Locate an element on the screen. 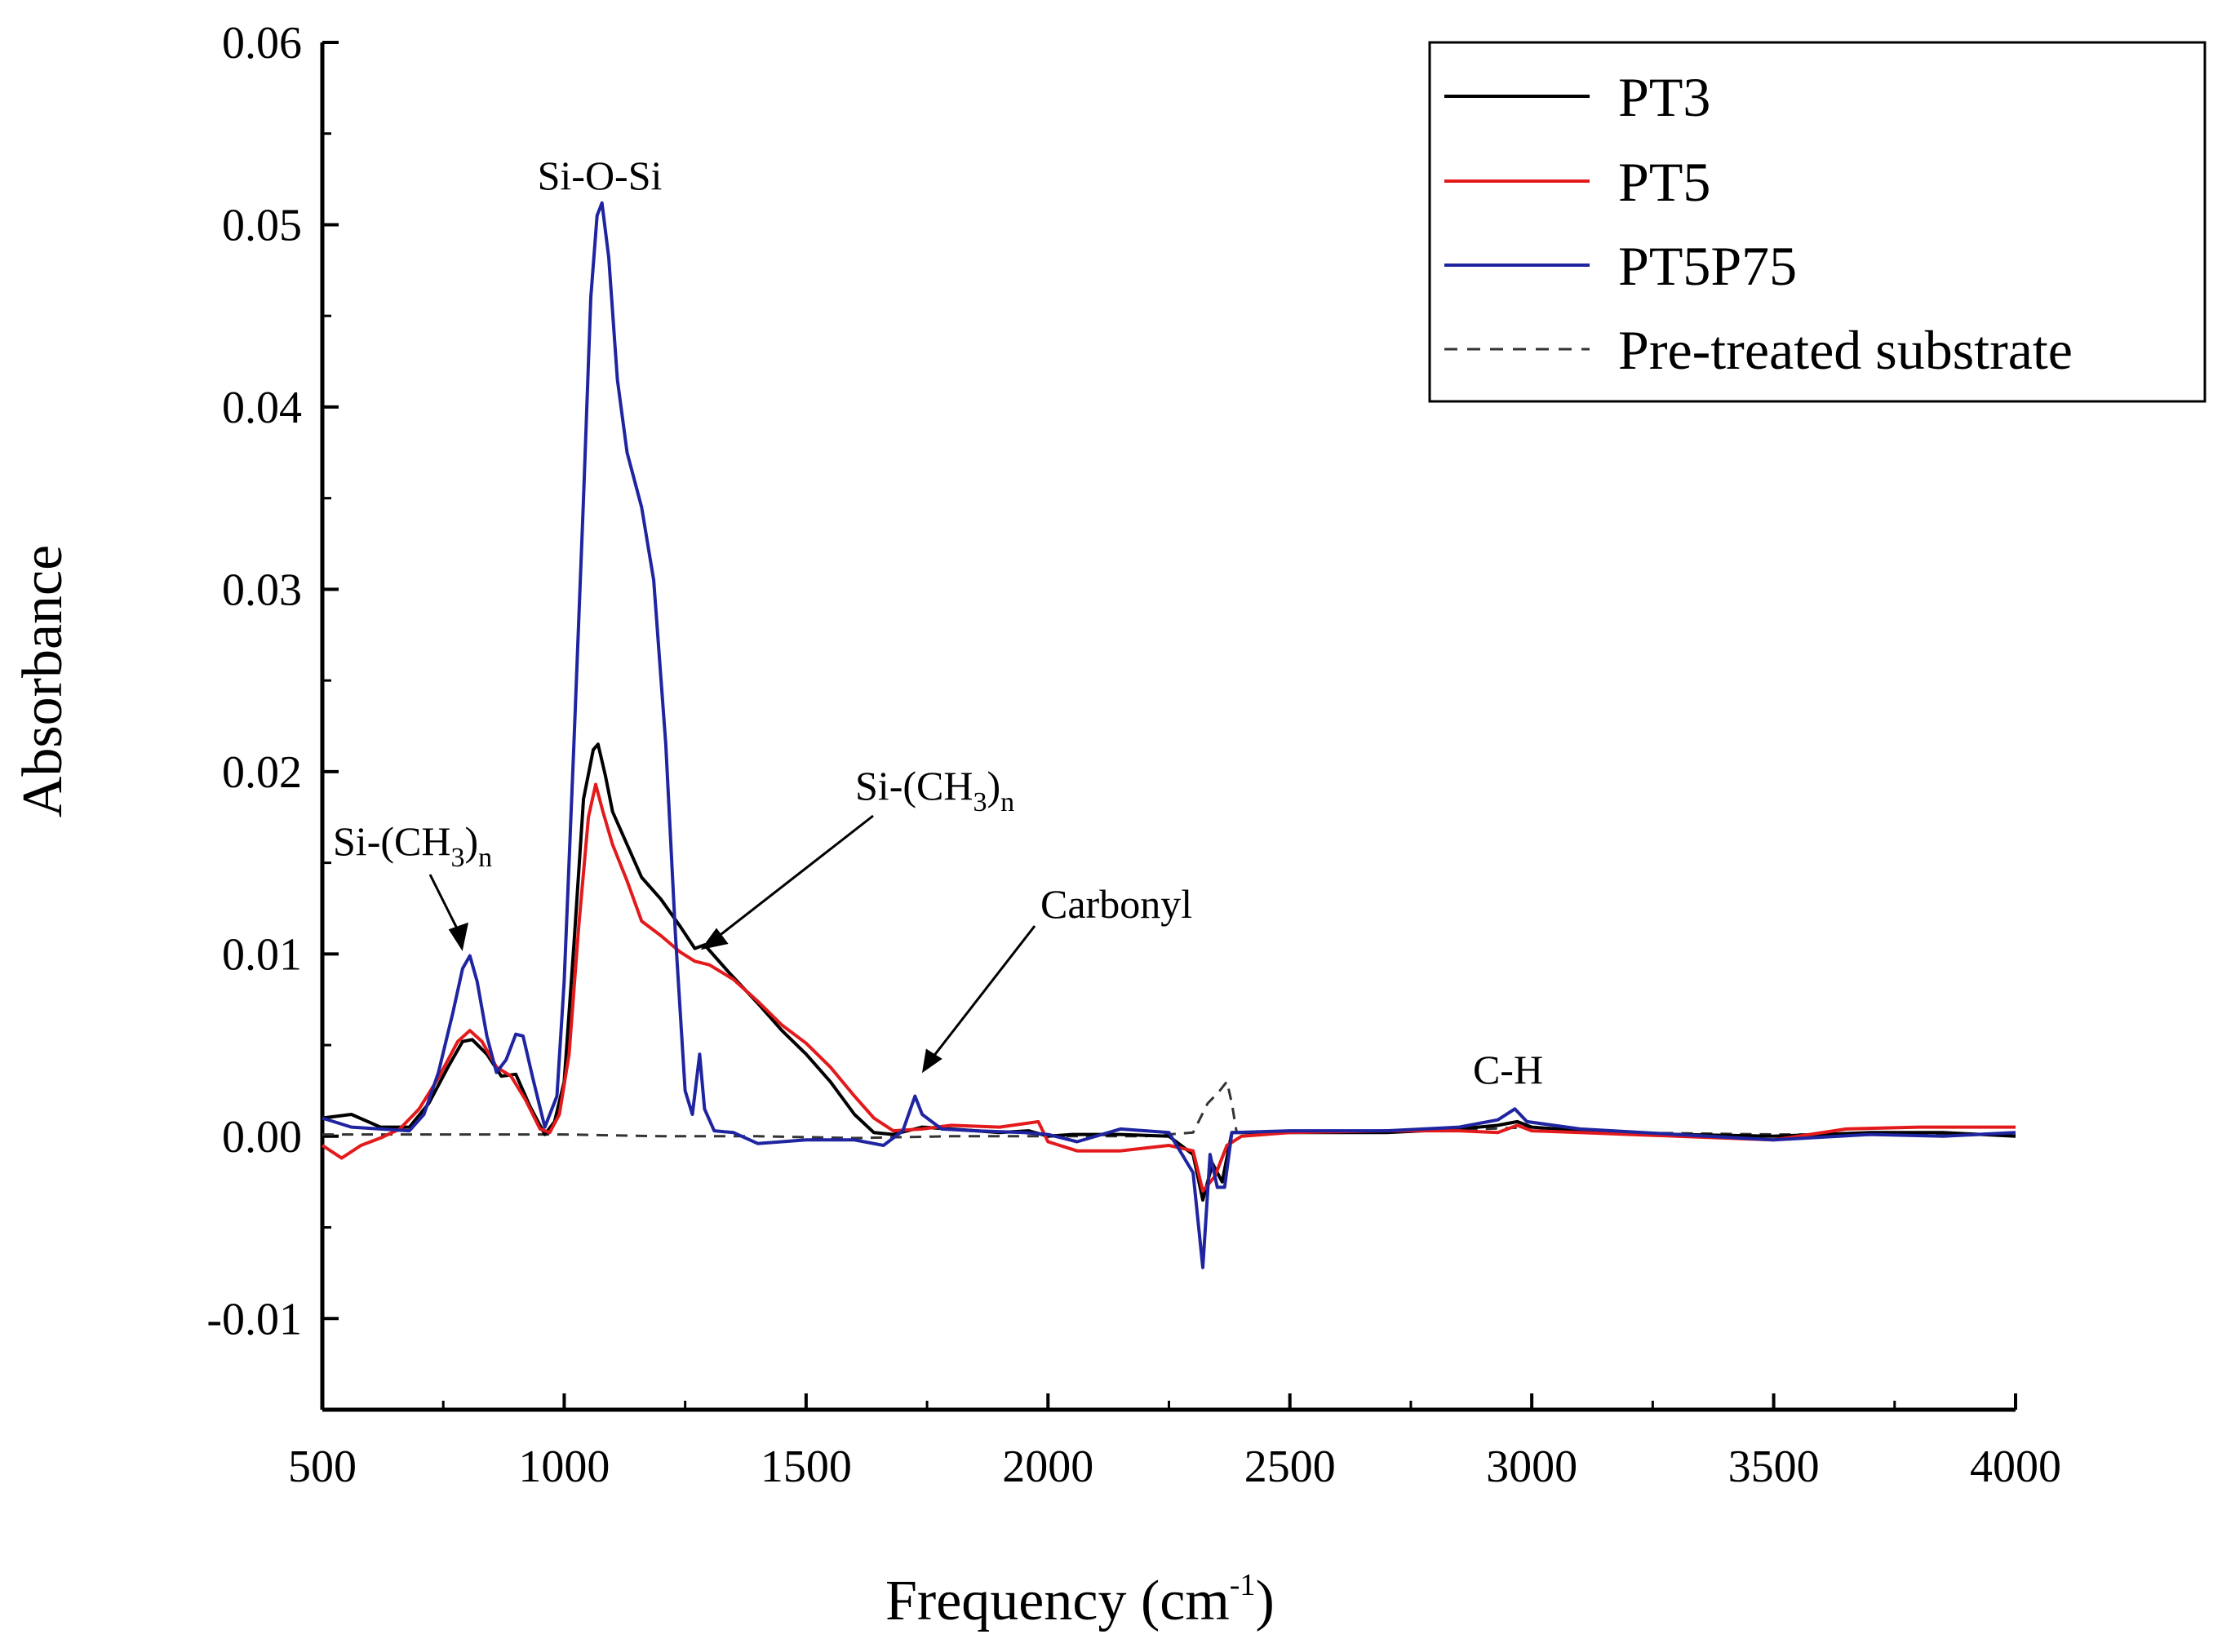  legend-box is located at coordinates (1817, 222).